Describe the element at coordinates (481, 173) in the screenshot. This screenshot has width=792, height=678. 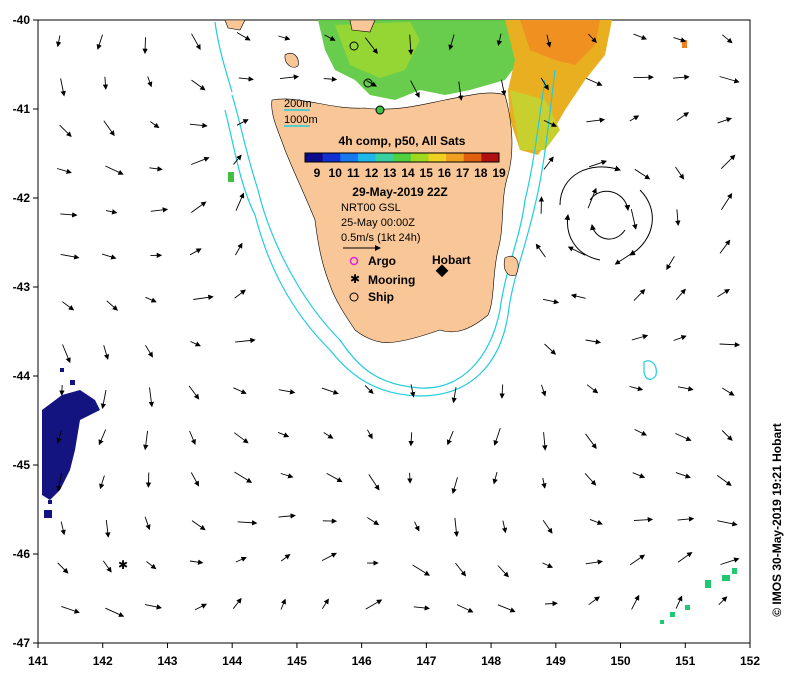
I see `colorbar-tick-label: 18` at that location.